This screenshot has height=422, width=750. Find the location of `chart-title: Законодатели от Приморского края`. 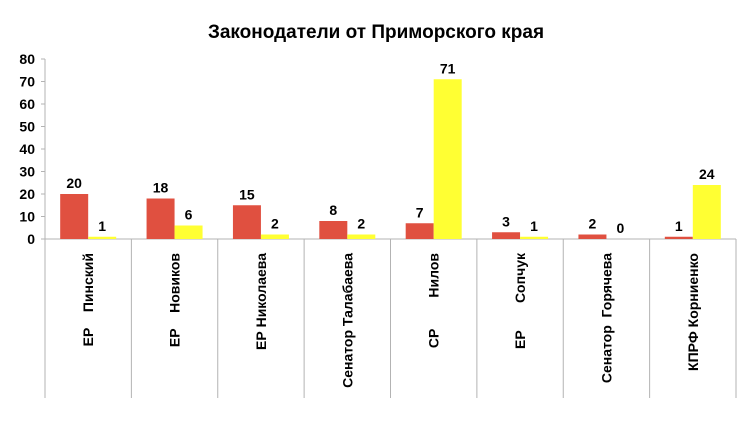

chart-title: Законодатели от Приморского края is located at coordinates (376, 32).